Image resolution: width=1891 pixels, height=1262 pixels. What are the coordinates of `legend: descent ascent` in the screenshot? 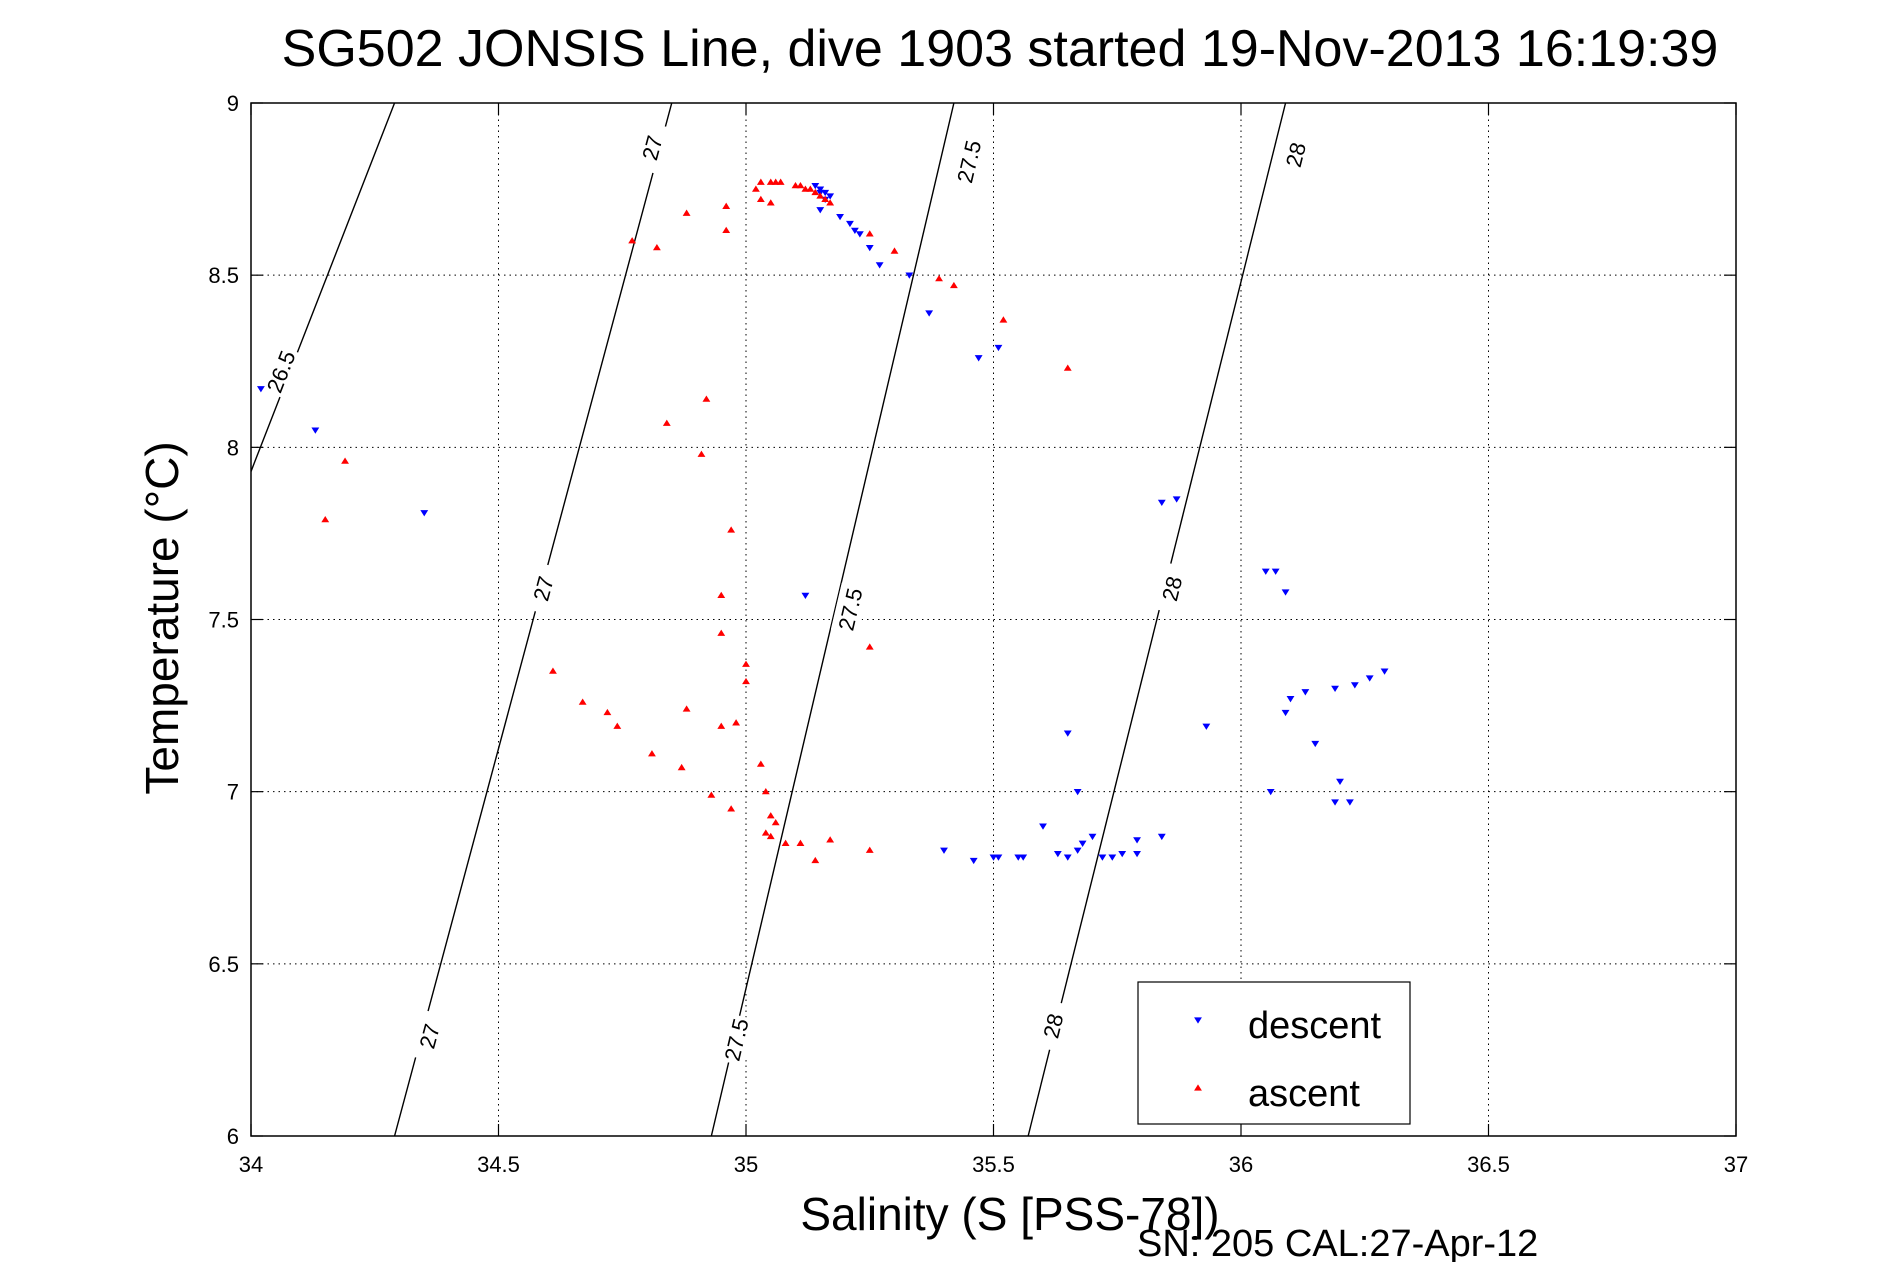 It's located at (1274, 1053).